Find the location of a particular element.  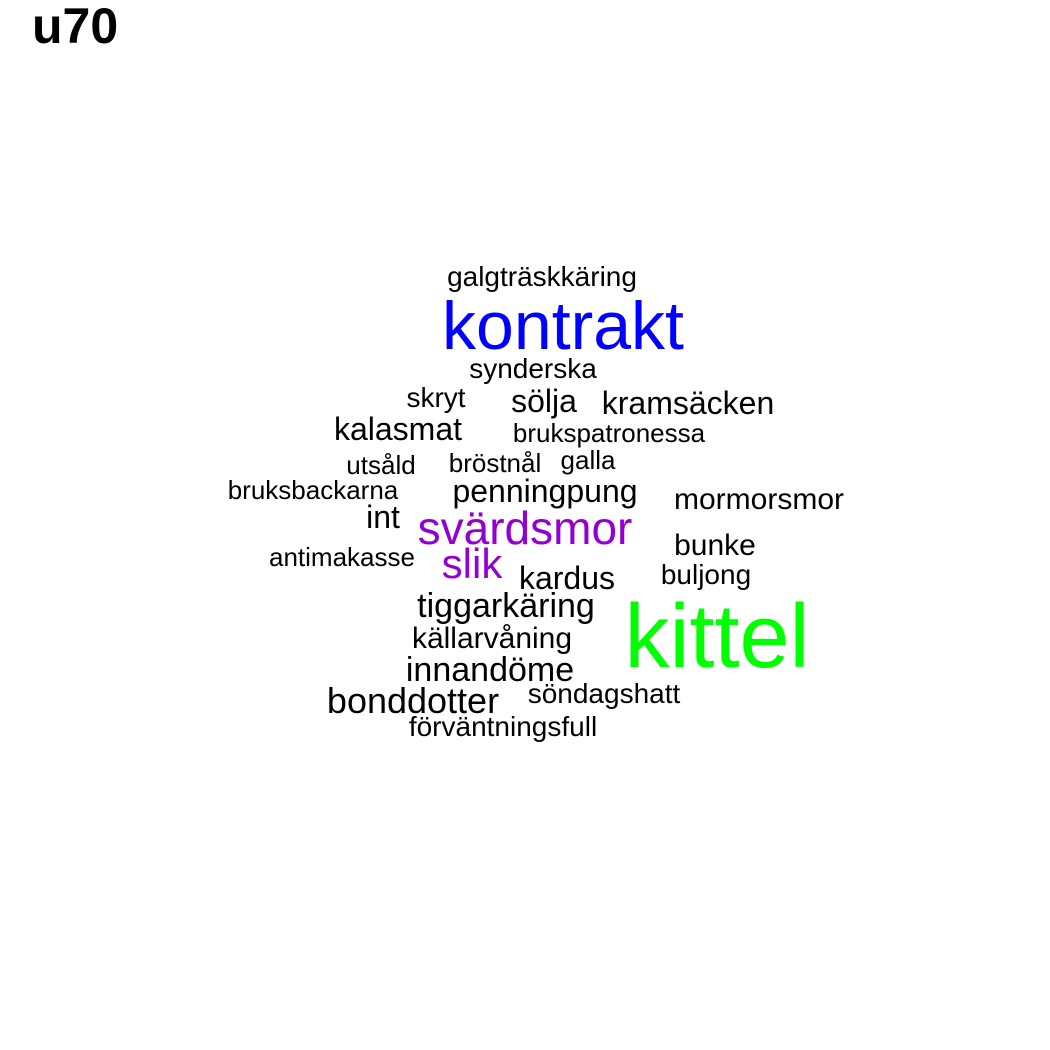

cloud-word-bruksbackarna: bruksbackarna is located at coordinates (313, 490).